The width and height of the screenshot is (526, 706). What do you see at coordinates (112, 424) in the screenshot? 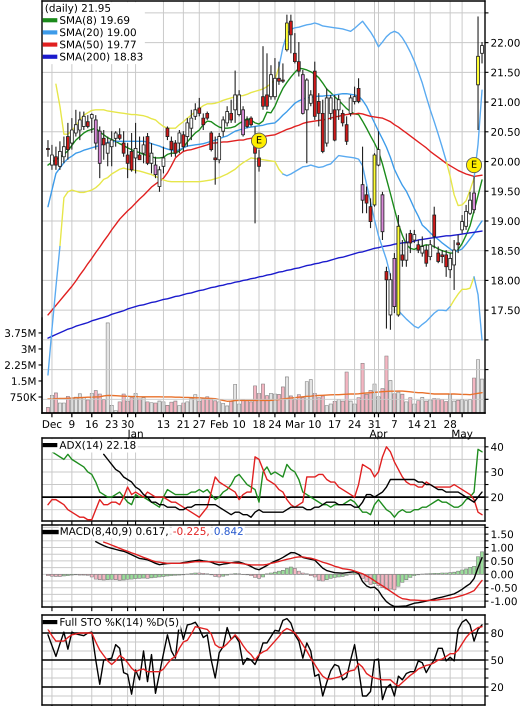
I see `x-tick-label: 23` at bounding box center [112, 424].